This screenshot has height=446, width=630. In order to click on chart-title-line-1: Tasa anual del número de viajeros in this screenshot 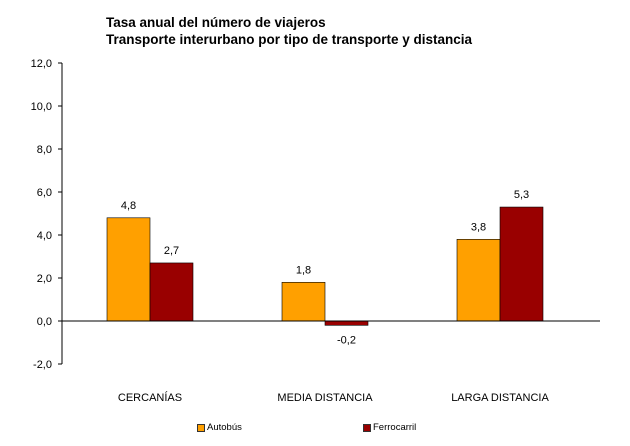, I will do `click(216, 22)`.